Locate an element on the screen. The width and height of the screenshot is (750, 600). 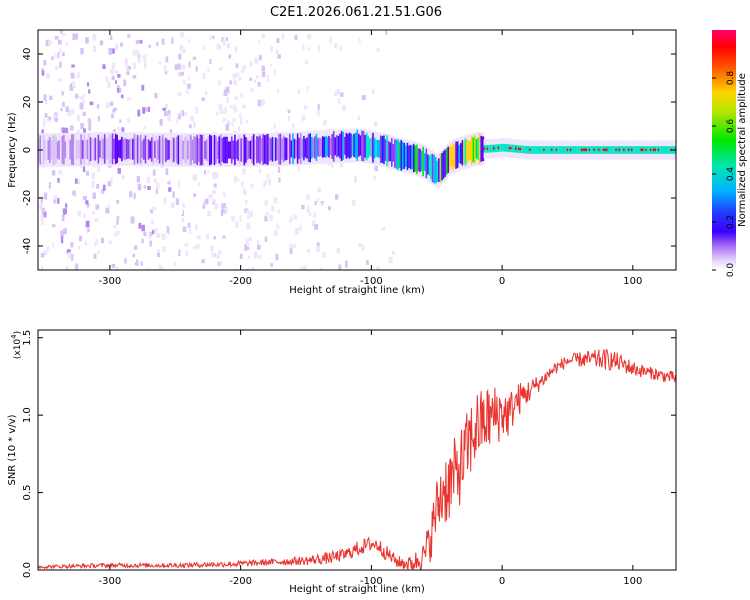
x-tick-label: -200 is located at coordinates (240, 281).